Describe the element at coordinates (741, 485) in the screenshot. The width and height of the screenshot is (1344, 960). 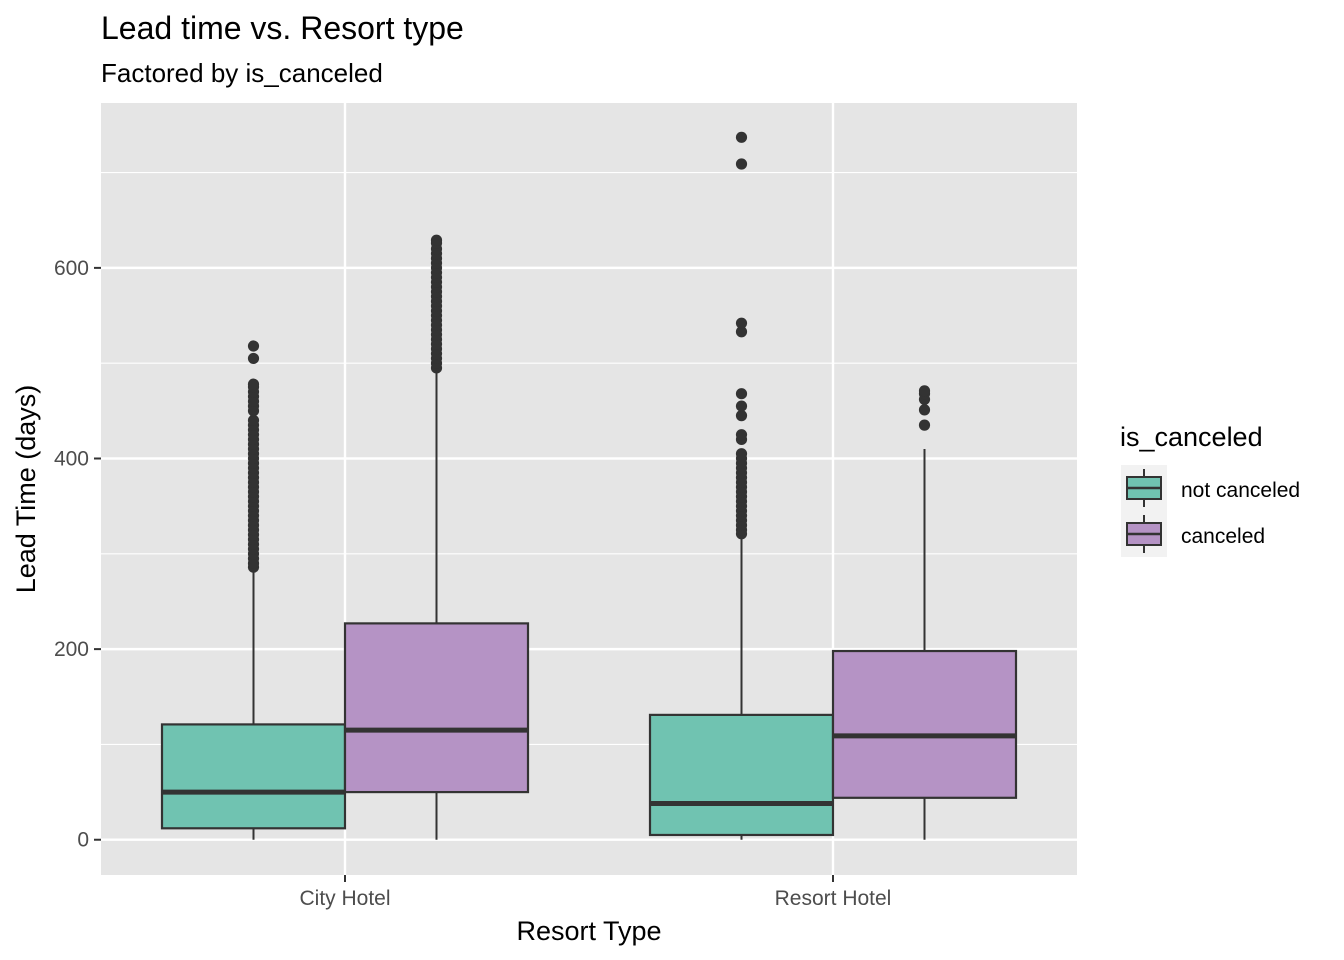
I see `box-not-canceled-resort-hotel` at that location.